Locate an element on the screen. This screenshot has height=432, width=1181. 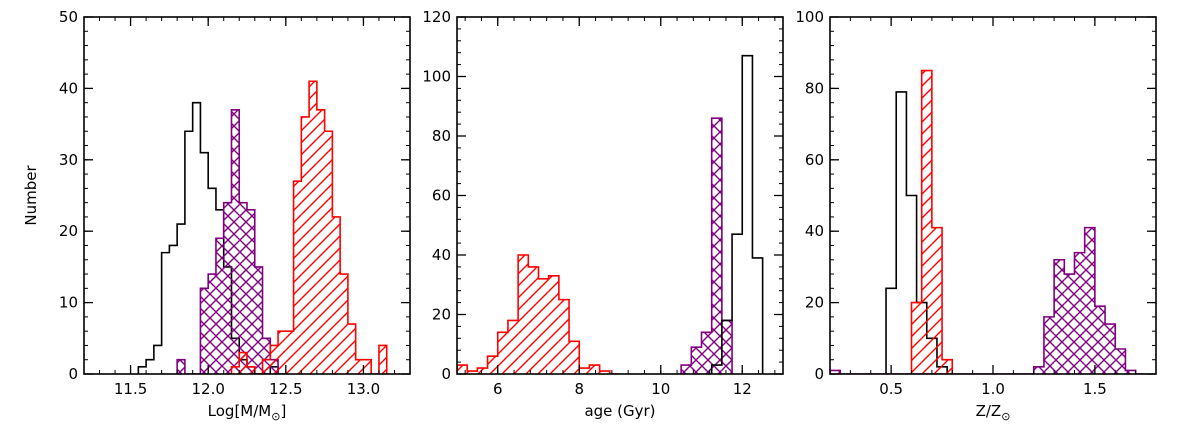
x-tick-label: 1.5 is located at coordinates (1095, 389).